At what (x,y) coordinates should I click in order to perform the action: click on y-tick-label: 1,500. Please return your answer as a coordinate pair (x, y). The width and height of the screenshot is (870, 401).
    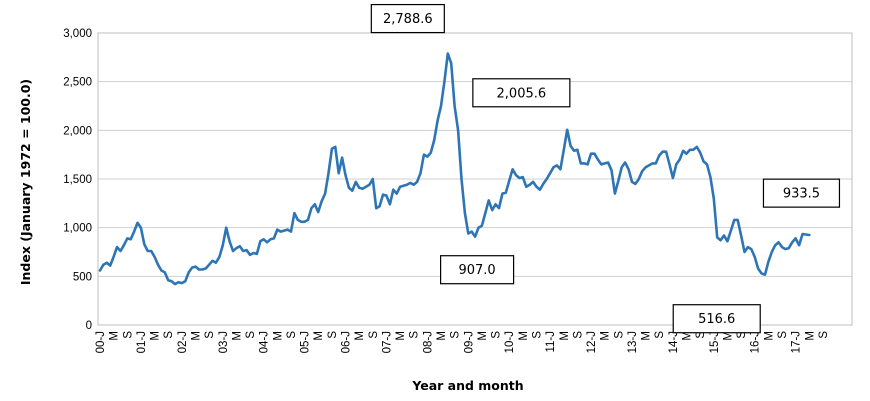
    Looking at the image, I should click on (77, 180).